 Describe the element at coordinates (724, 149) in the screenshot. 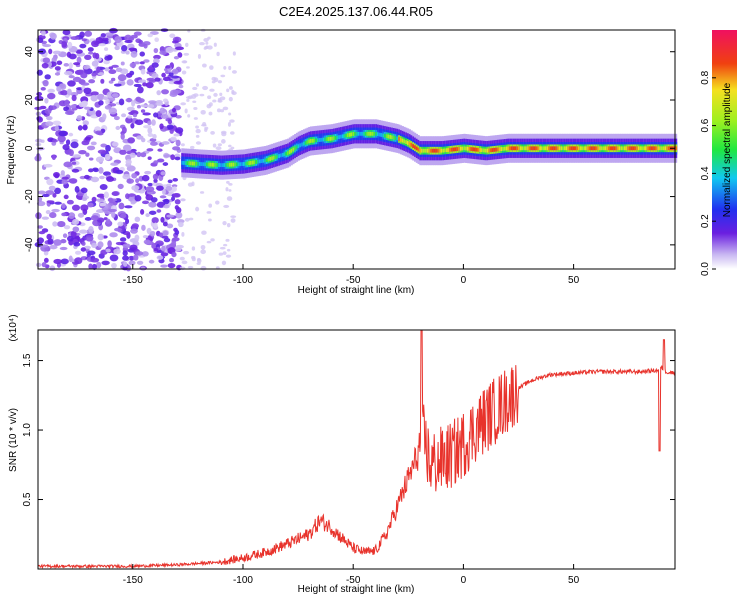

I see `colorbar-gradient` at that location.